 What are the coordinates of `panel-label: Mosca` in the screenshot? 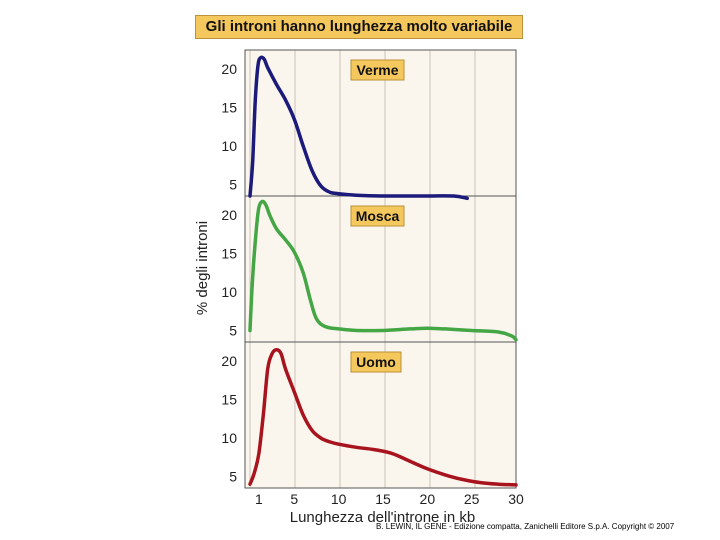 It's located at (378, 216).